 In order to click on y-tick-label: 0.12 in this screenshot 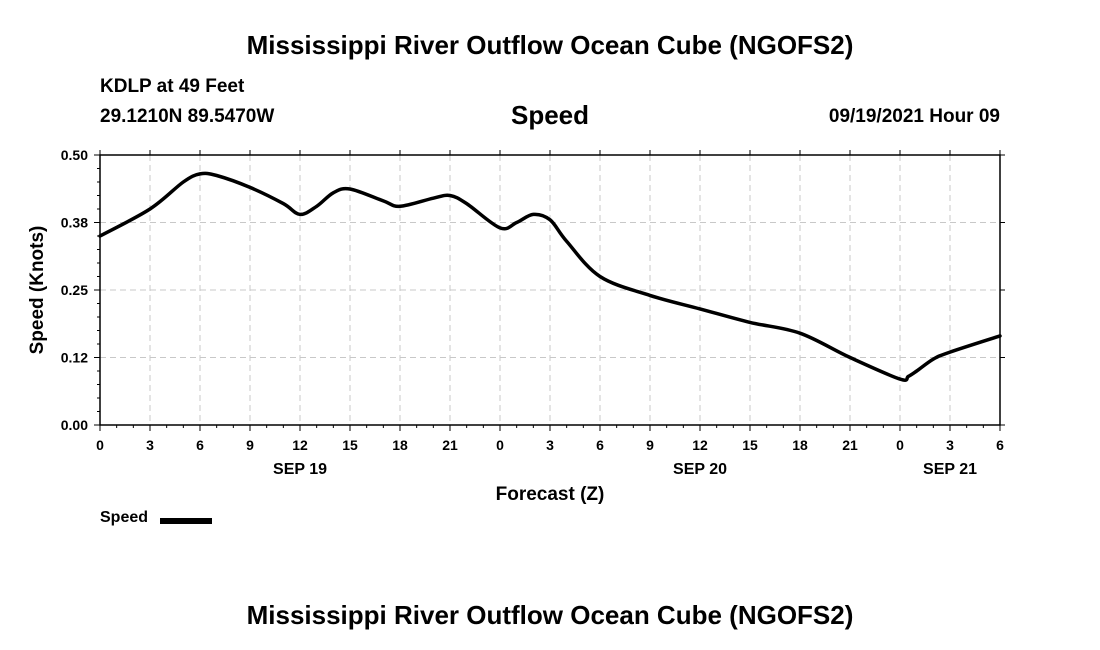, I will do `click(74, 358)`.